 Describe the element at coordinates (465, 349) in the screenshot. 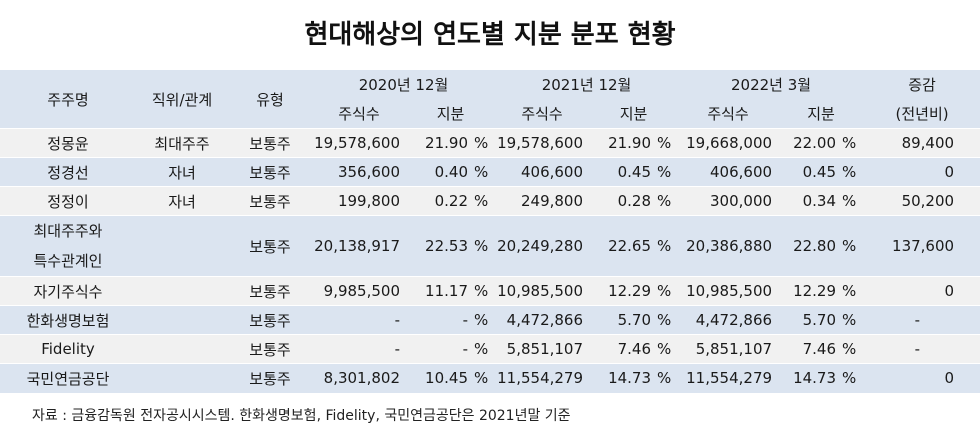

I see `cell-stake-2020: -` at that location.